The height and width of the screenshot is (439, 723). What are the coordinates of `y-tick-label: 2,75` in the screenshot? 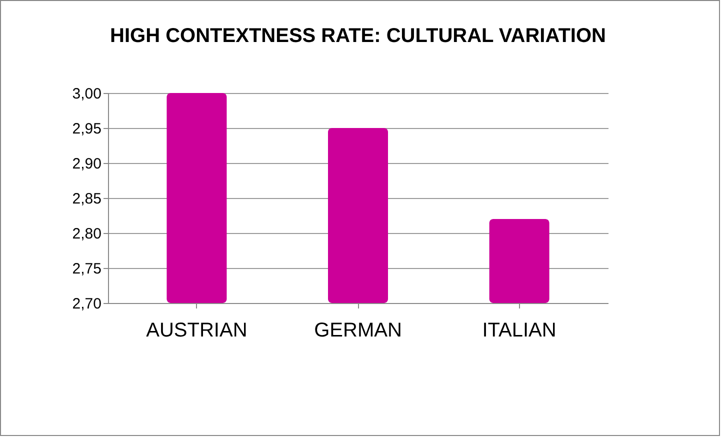 It's located at (87, 269).